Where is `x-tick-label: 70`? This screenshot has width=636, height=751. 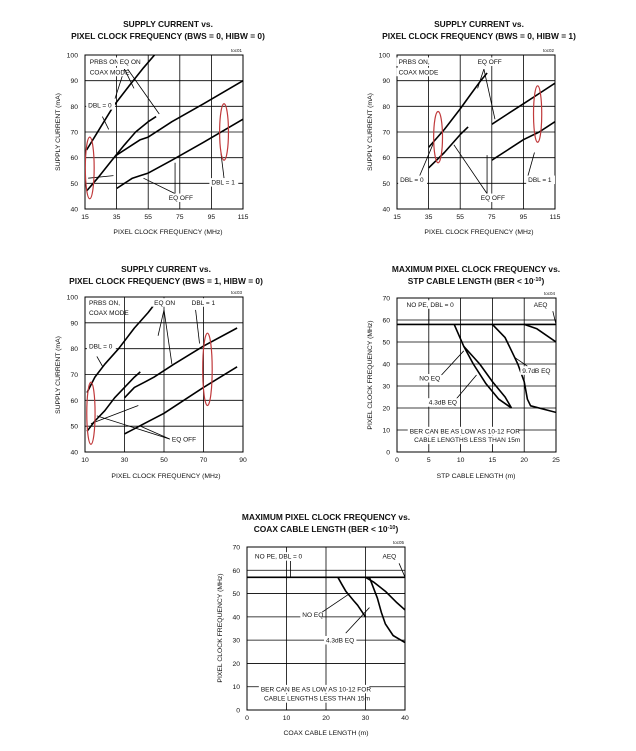
x-tick-label: 70 is located at coordinates (204, 460).